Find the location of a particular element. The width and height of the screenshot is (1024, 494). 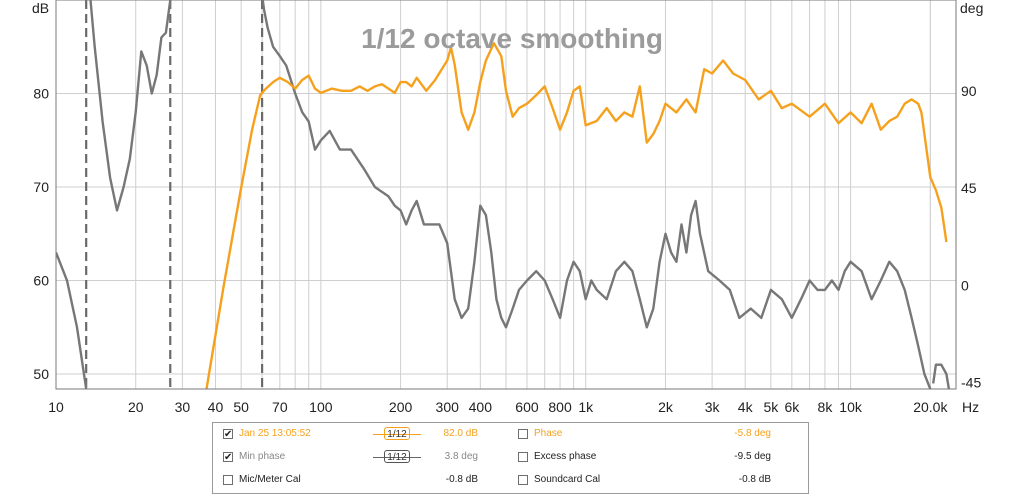

excess-phase-label: Excess phase is located at coordinates (565, 456).